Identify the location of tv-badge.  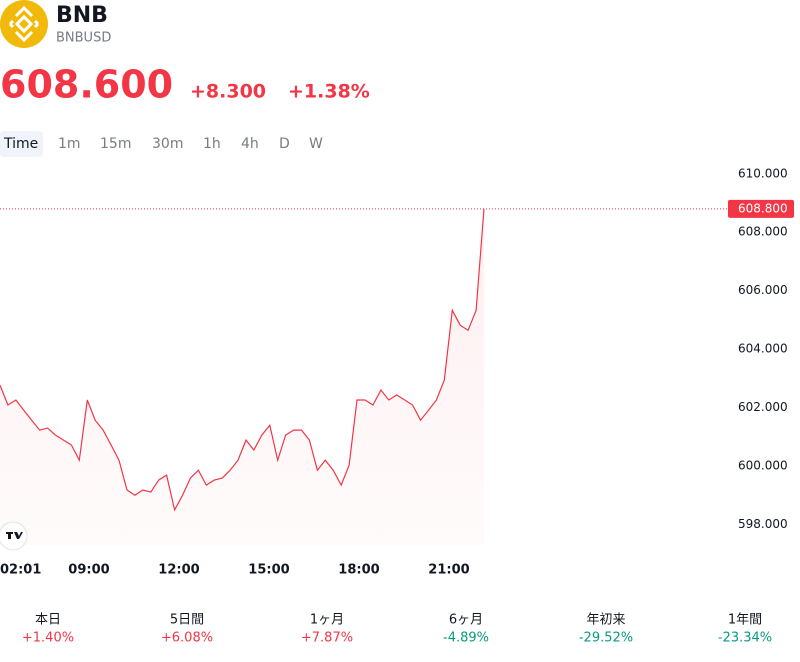
(14, 536).